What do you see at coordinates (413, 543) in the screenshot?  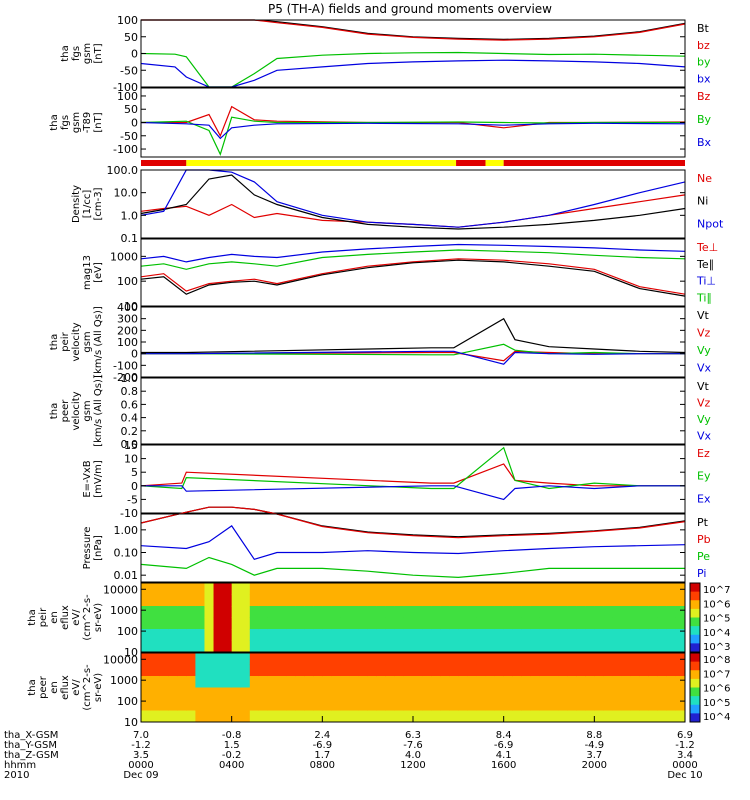 I see `series-line-Pi` at bounding box center [413, 543].